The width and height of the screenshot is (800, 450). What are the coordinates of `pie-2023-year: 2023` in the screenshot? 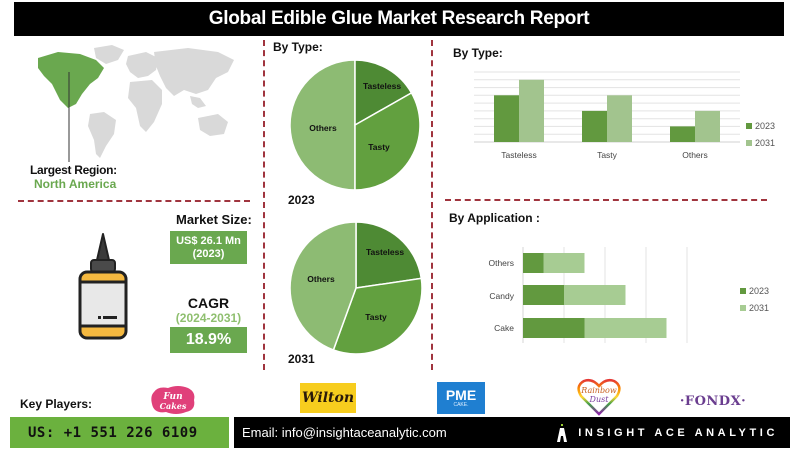 It's located at (301, 200).